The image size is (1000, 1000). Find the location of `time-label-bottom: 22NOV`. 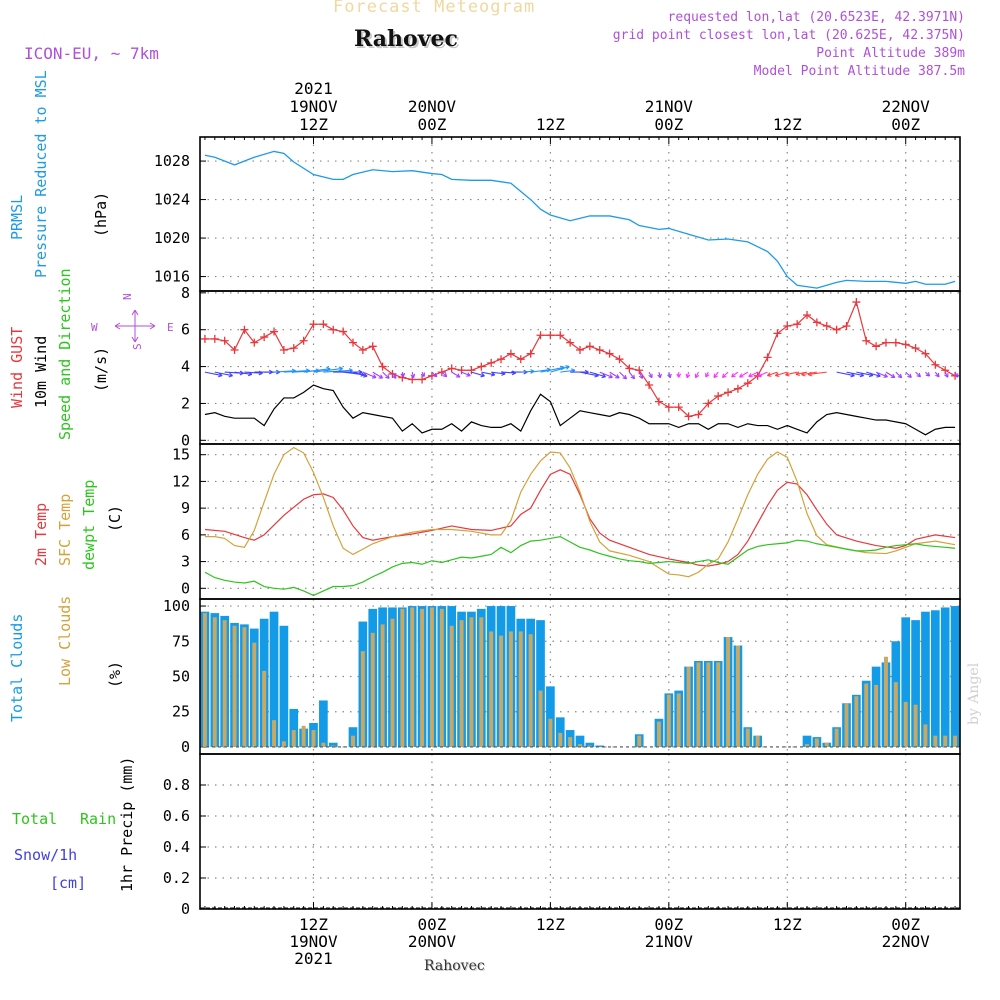

time-label-bottom: 22NOV is located at coordinates (906, 941).